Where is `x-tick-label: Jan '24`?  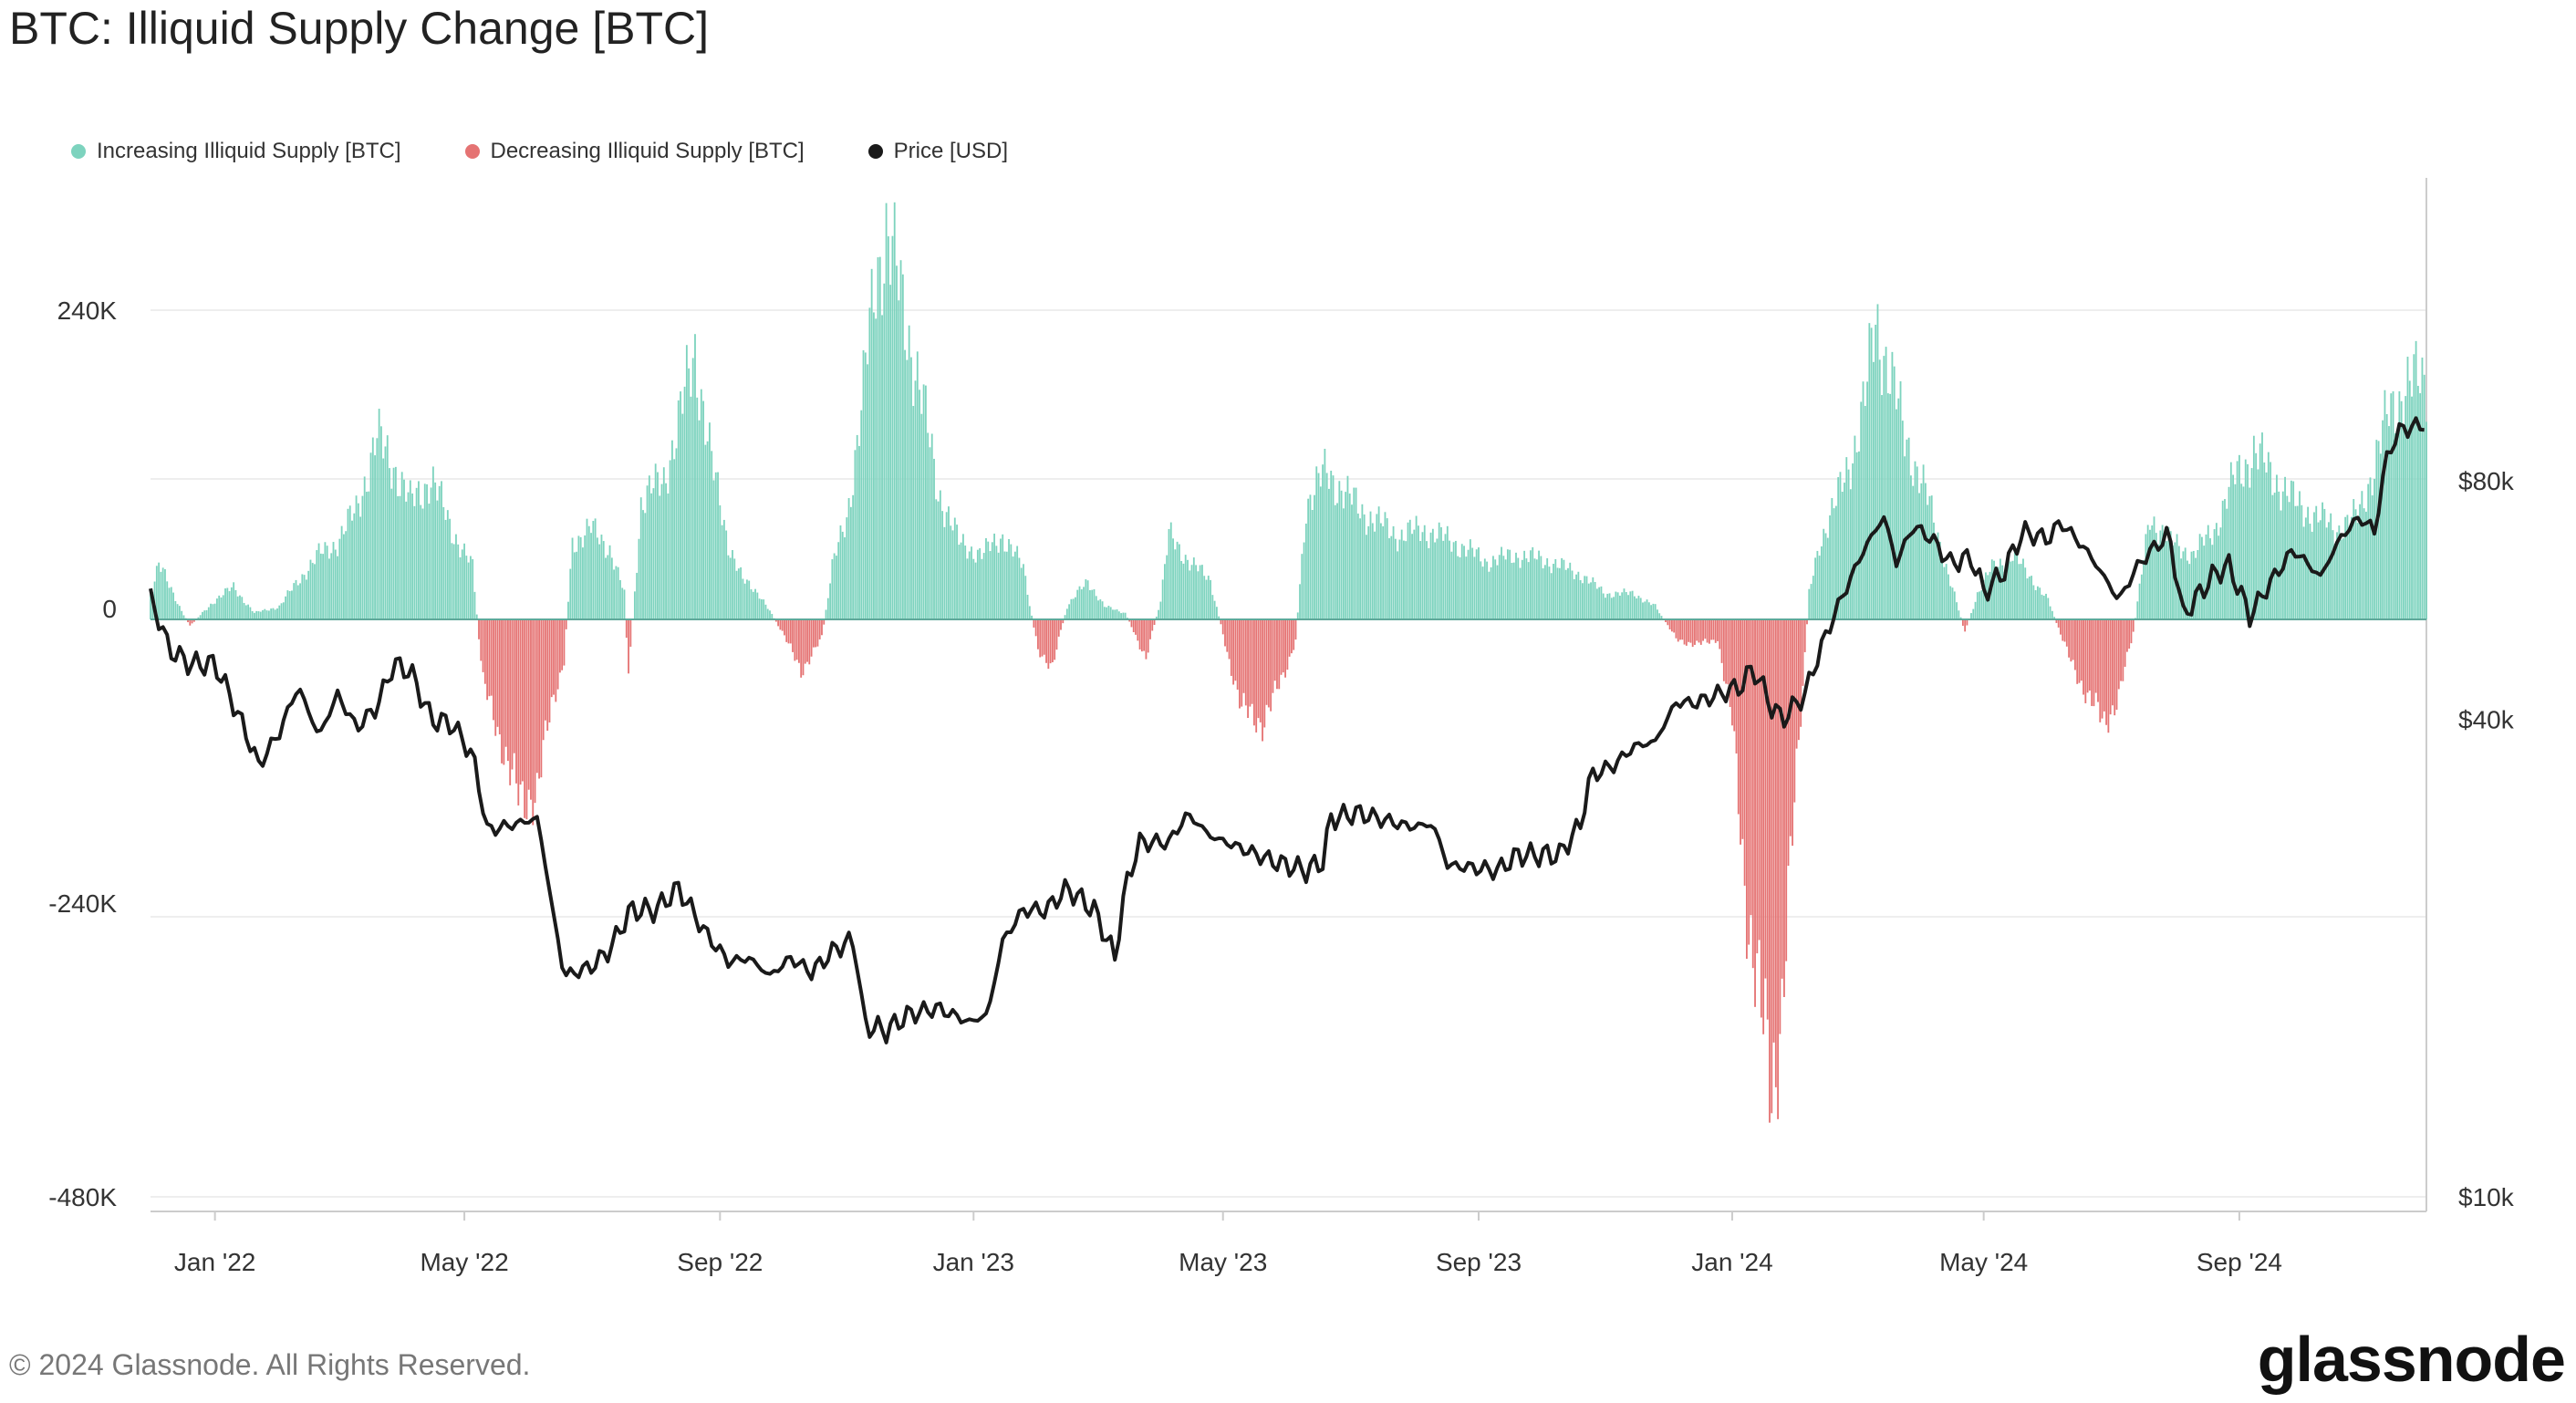
x-tick-label: Jan '24 is located at coordinates (1731, 1262).